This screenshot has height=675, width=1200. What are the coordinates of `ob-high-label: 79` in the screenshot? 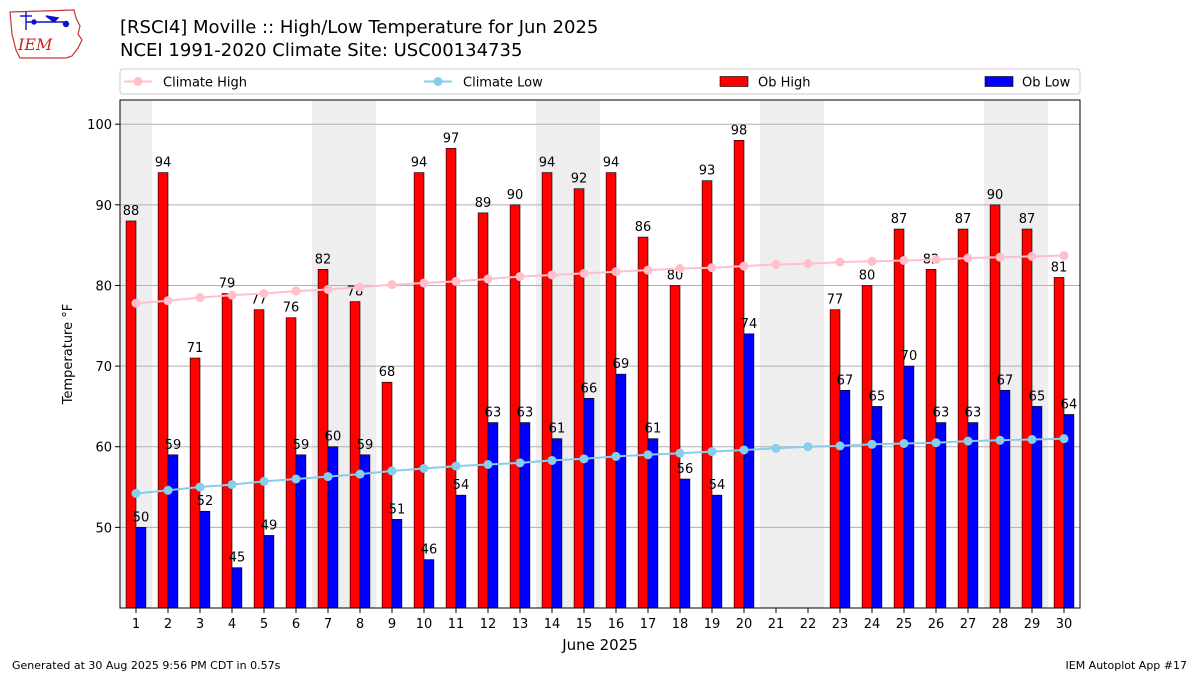 It's located at (227, 284).